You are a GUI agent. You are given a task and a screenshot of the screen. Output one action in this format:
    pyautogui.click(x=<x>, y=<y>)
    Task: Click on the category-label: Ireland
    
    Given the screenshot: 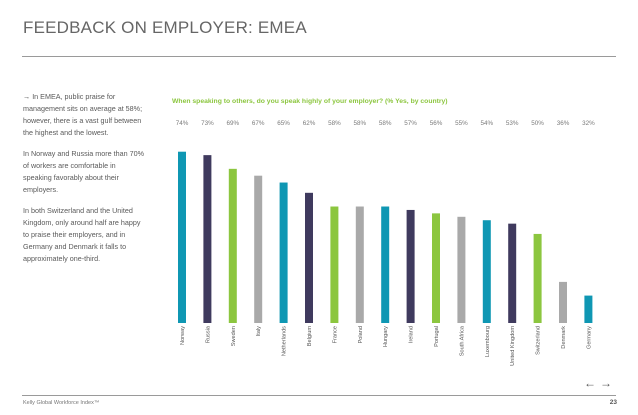 What is the action you would take?
    pyautogui.click(x=412, y=334)
    